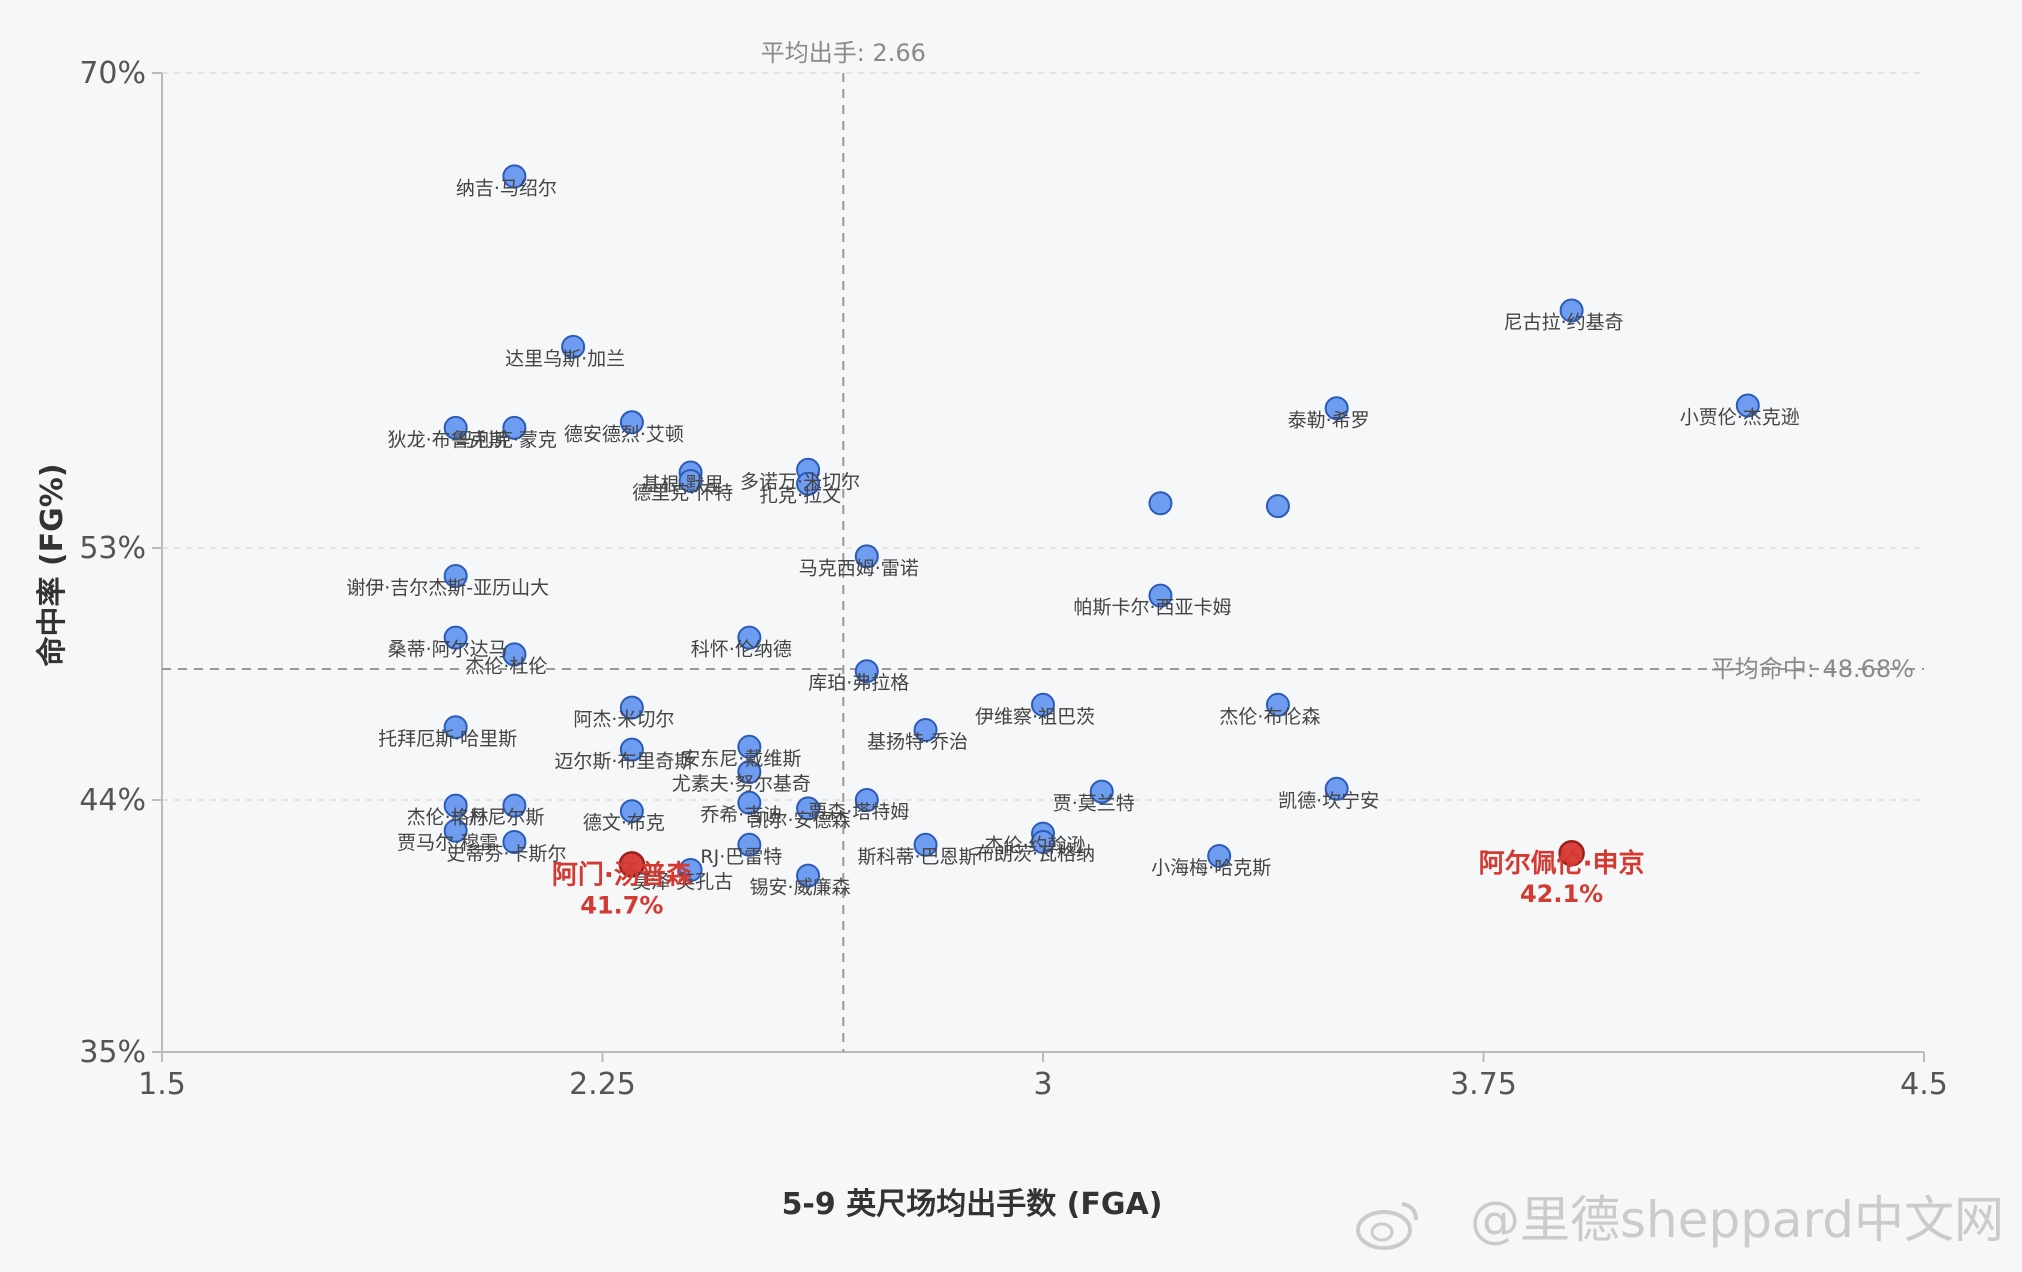 The width and height of the screenshot is (2022, 1272). I want to click on point-label: 德里克·怀特, so click(682, 493).